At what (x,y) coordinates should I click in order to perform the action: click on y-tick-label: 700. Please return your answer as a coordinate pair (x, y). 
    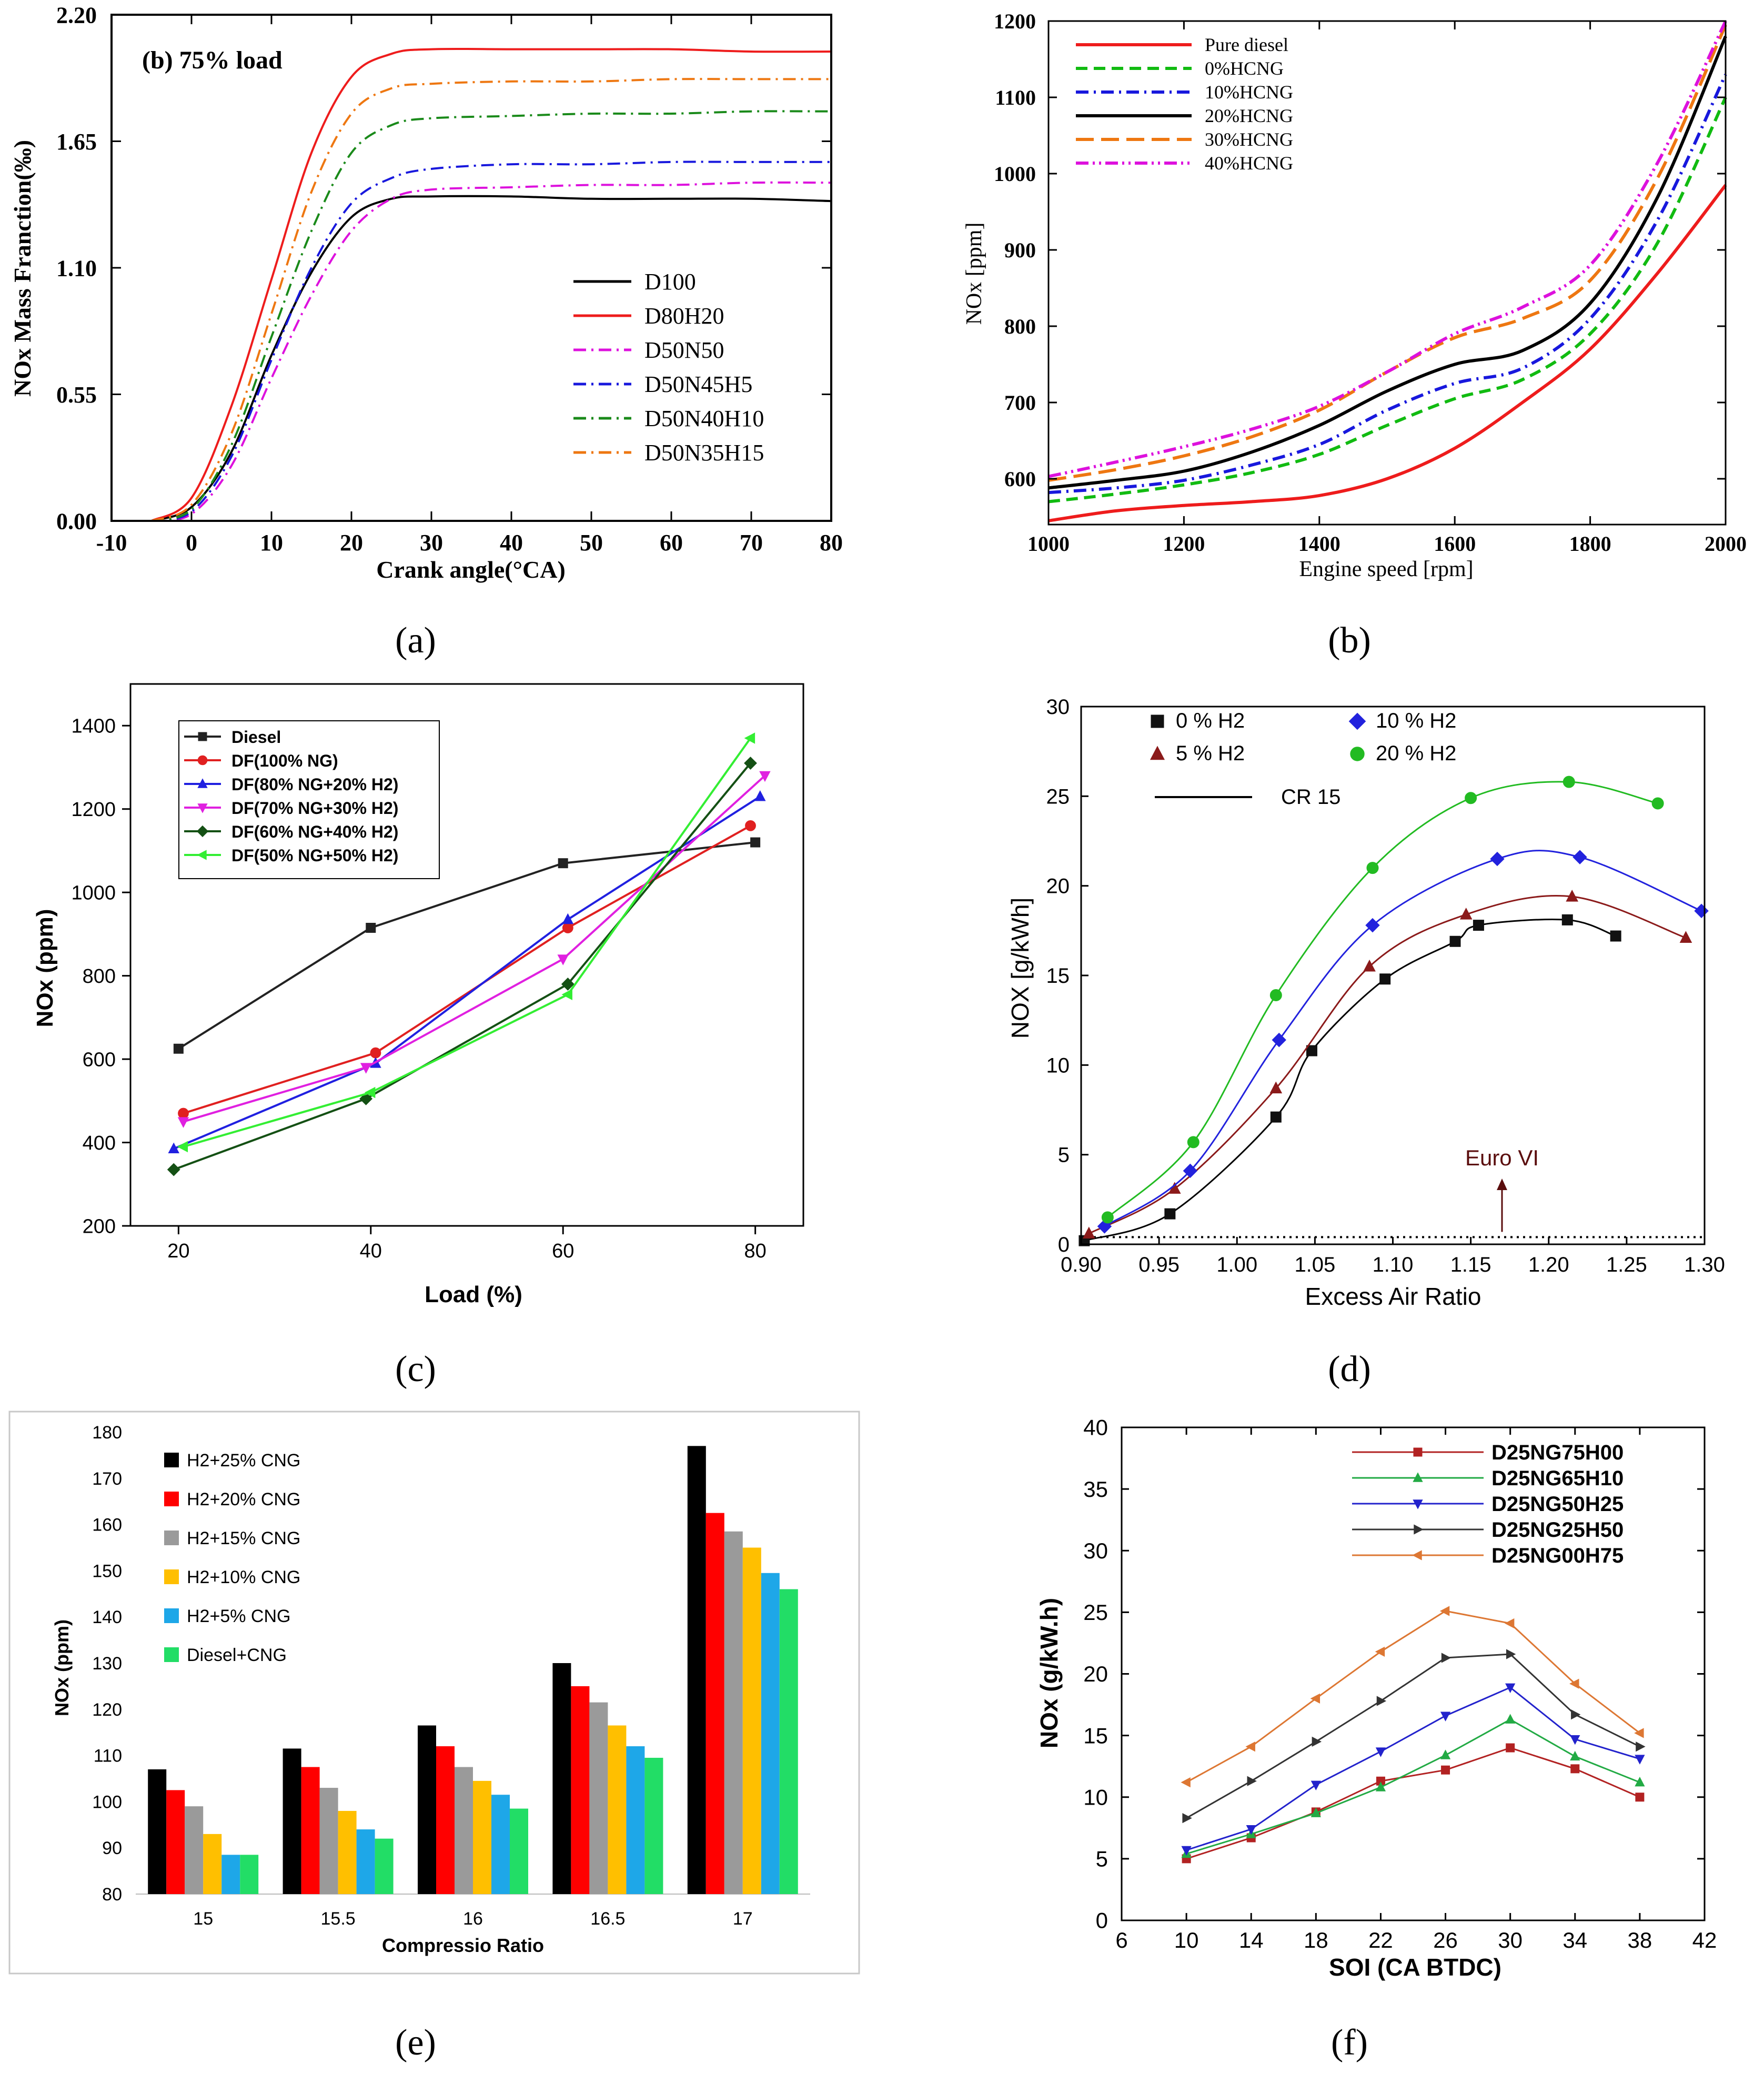
    Looking at the image, I should click on (1020, 403).